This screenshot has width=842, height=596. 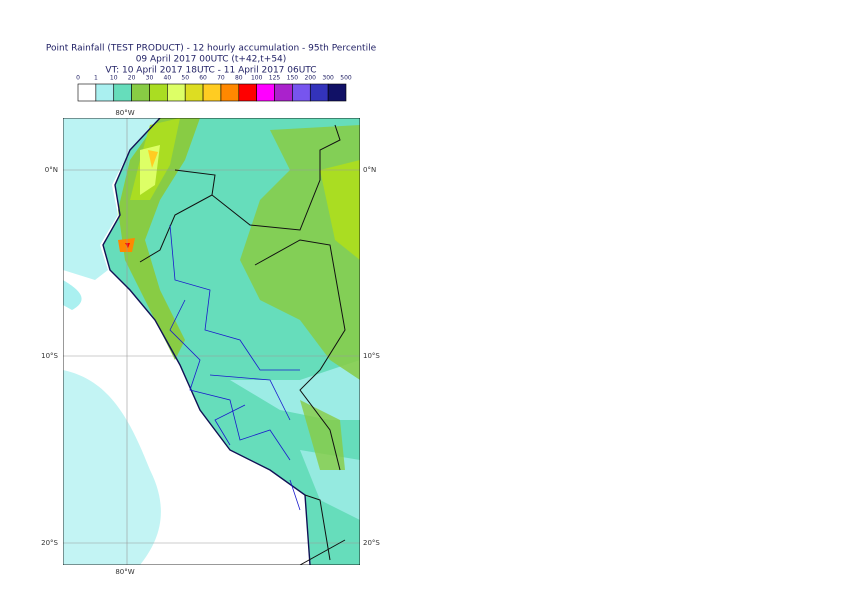 I want to click on legend-label: 40, so click(x=168, y=78).